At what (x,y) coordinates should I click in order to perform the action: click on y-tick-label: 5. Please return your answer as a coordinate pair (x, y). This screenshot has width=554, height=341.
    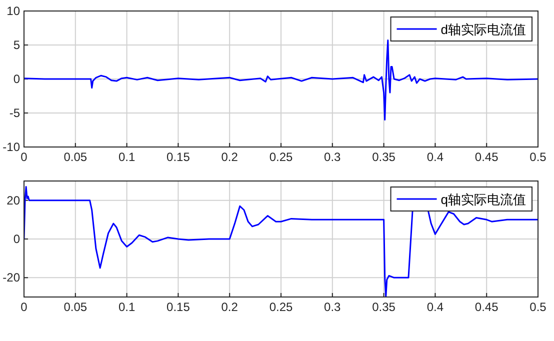
    Looking at the image, I should click on (16, 45).